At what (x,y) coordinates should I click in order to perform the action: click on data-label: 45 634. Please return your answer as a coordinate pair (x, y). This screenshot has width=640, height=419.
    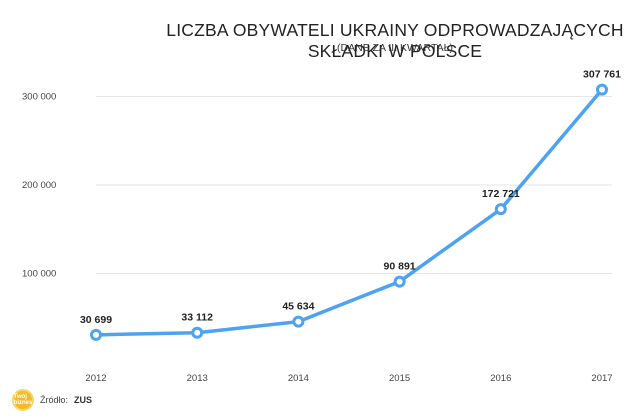
    Looking at the image, I should click on (298, 307).